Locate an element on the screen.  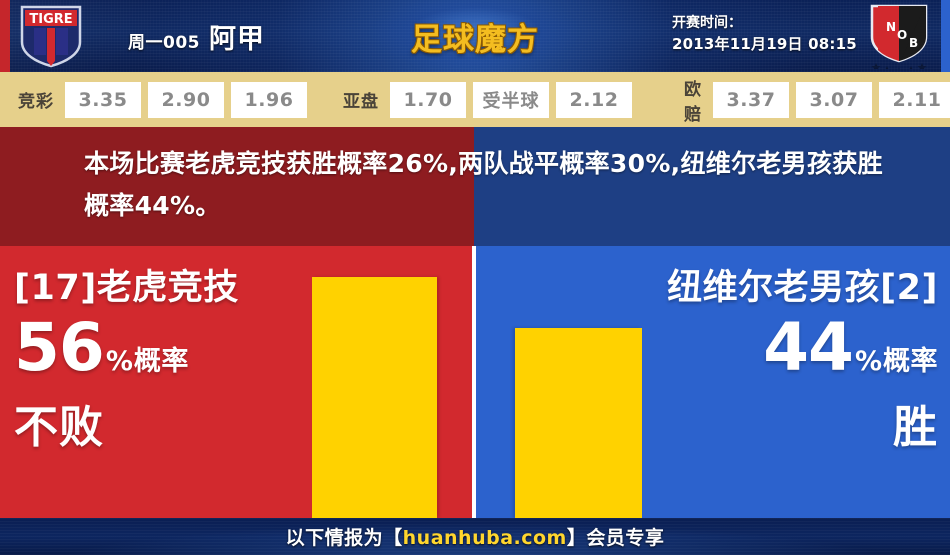
svg-text: N is located at coordinates (891, 27).